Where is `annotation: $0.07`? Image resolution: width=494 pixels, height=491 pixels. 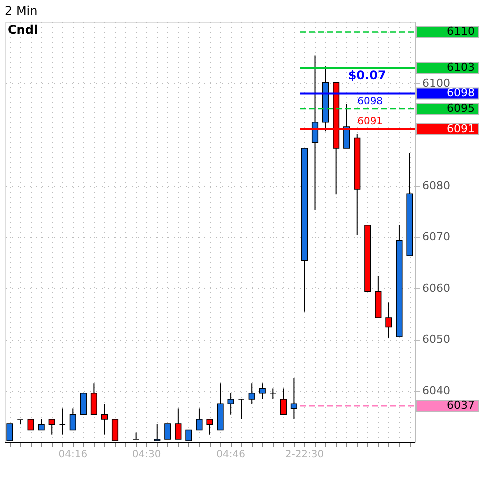 annotation: $0.07 is located at coordinates (367, 75).